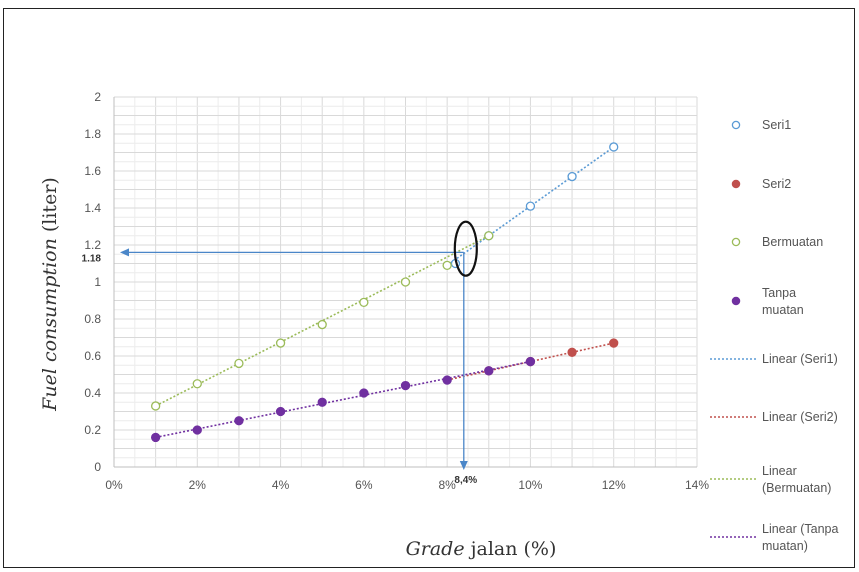  Describe the element at coordinates (796, 479) in the screenshot. I see `legend-label: Linear (Bermuatan)` at that location.